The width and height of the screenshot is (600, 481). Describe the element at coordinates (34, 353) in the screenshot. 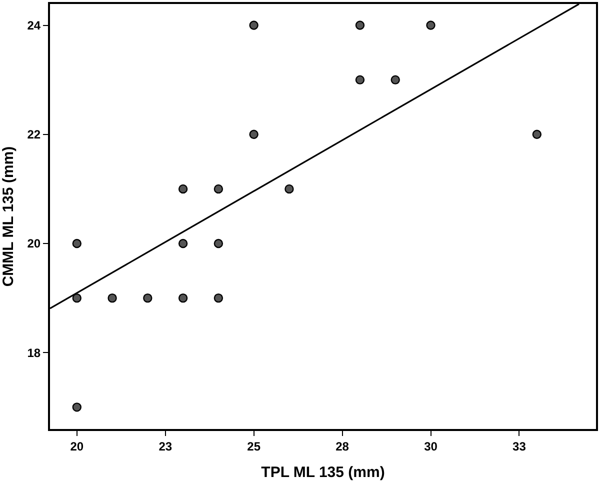

I see `y-tick-label: 18` at that location.